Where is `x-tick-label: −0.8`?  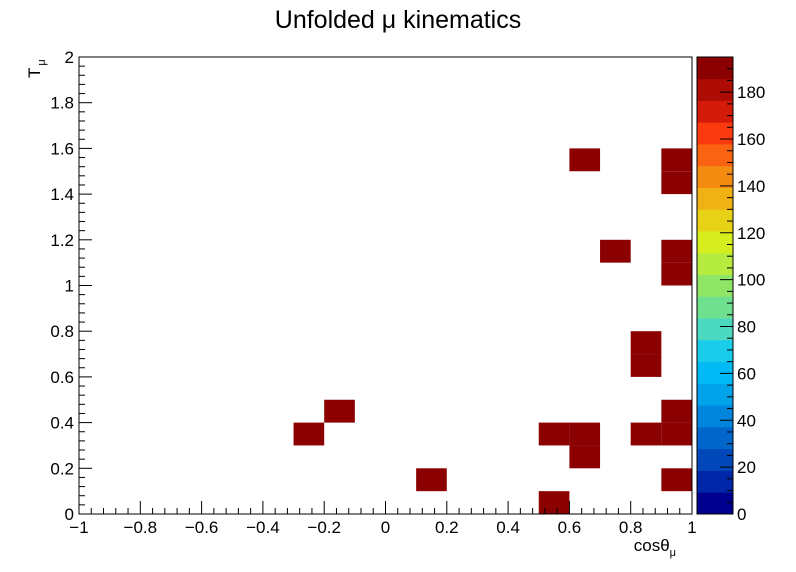
x-tick-label: −0.8 is located at coordinates (141, 527).